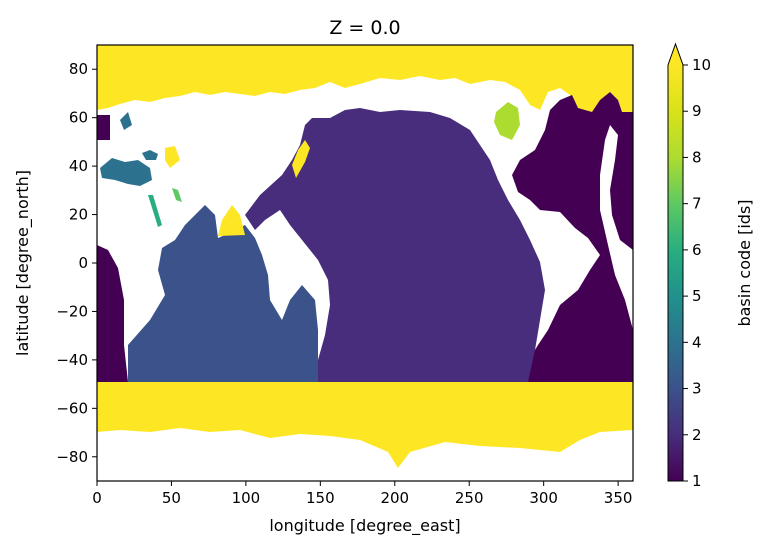 The image size is (769, 559). Describe the element at coordinates (172, 157) in the screenshot. I see `basin-aral-sea` at that location.